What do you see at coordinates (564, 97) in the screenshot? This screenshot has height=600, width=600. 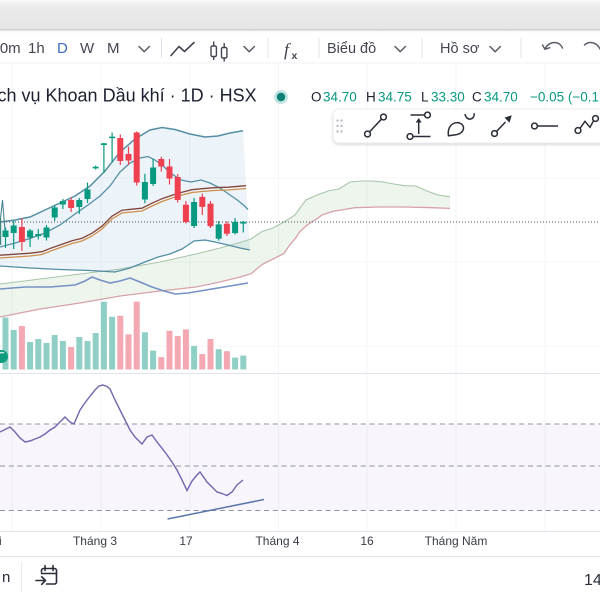 I see `svg-text: −0.05 (−0.1` at bounding box center [564, 97].